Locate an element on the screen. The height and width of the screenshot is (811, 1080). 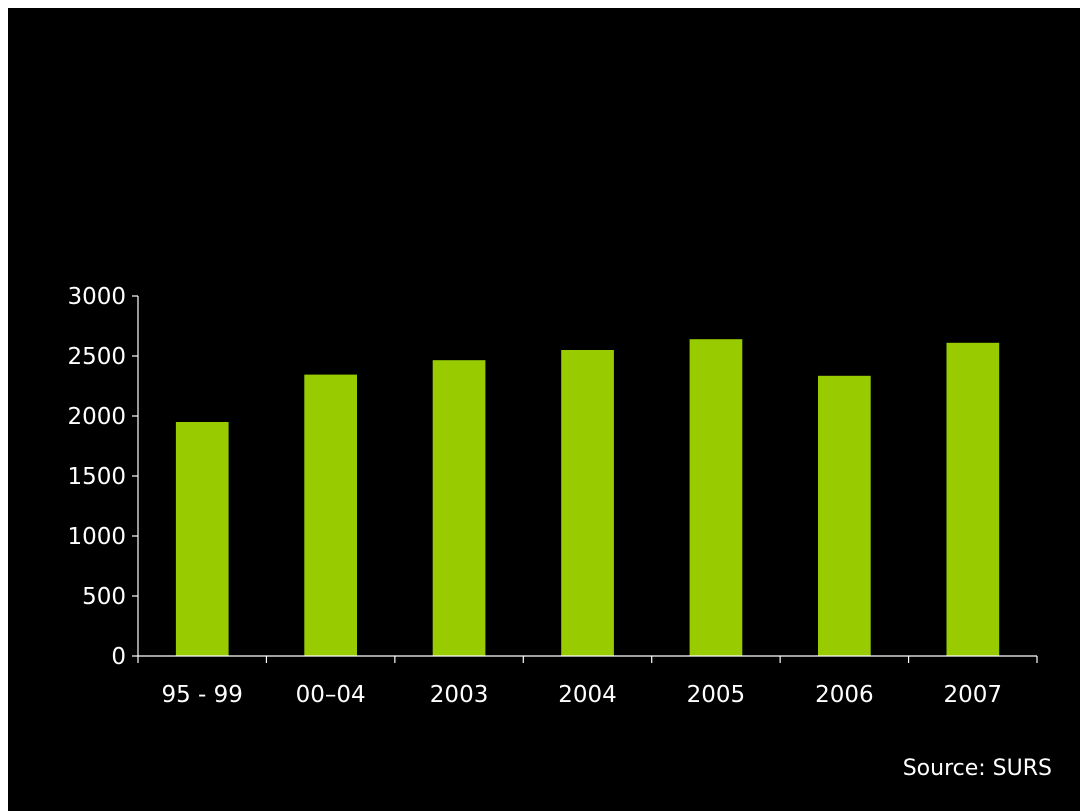
y-tick-label-0: 0 is located at coordinates (118, 657).